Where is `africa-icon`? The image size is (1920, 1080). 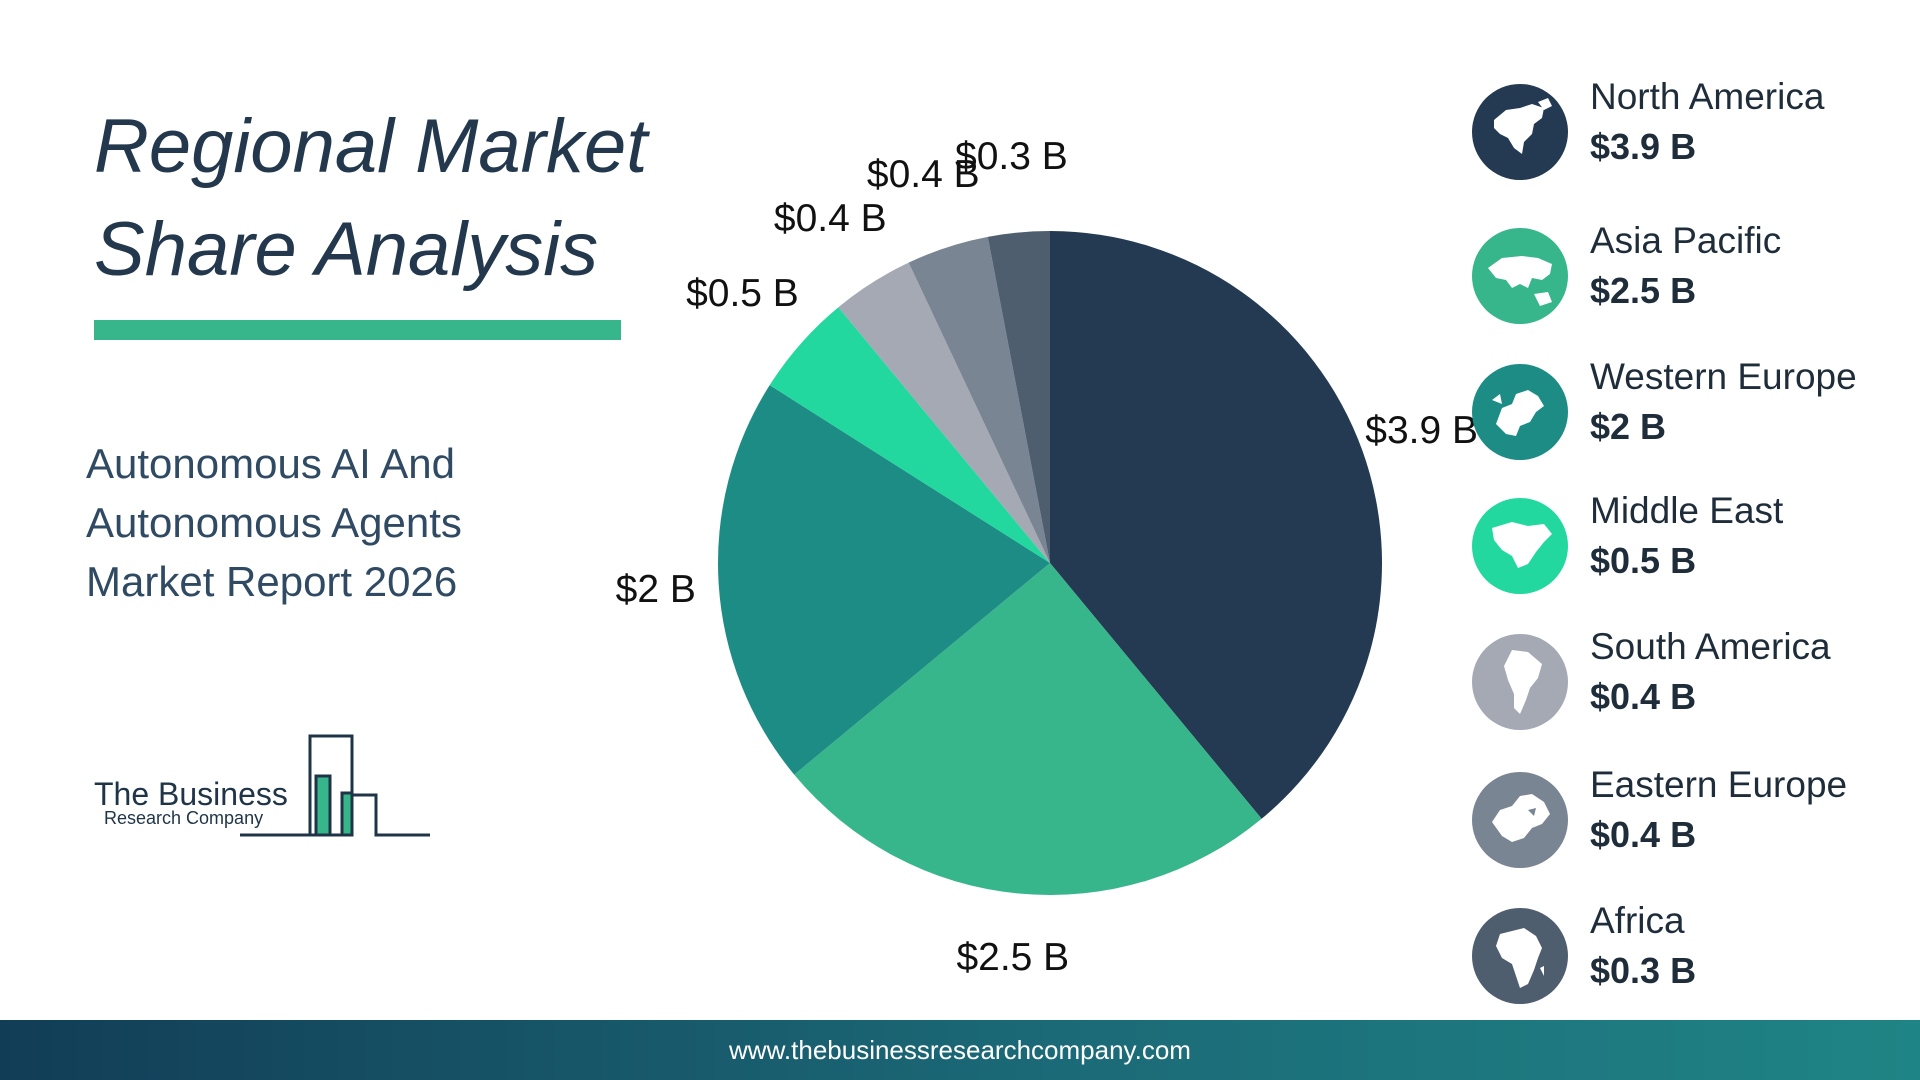
africa-icon is located at coordinates (1520, 956).